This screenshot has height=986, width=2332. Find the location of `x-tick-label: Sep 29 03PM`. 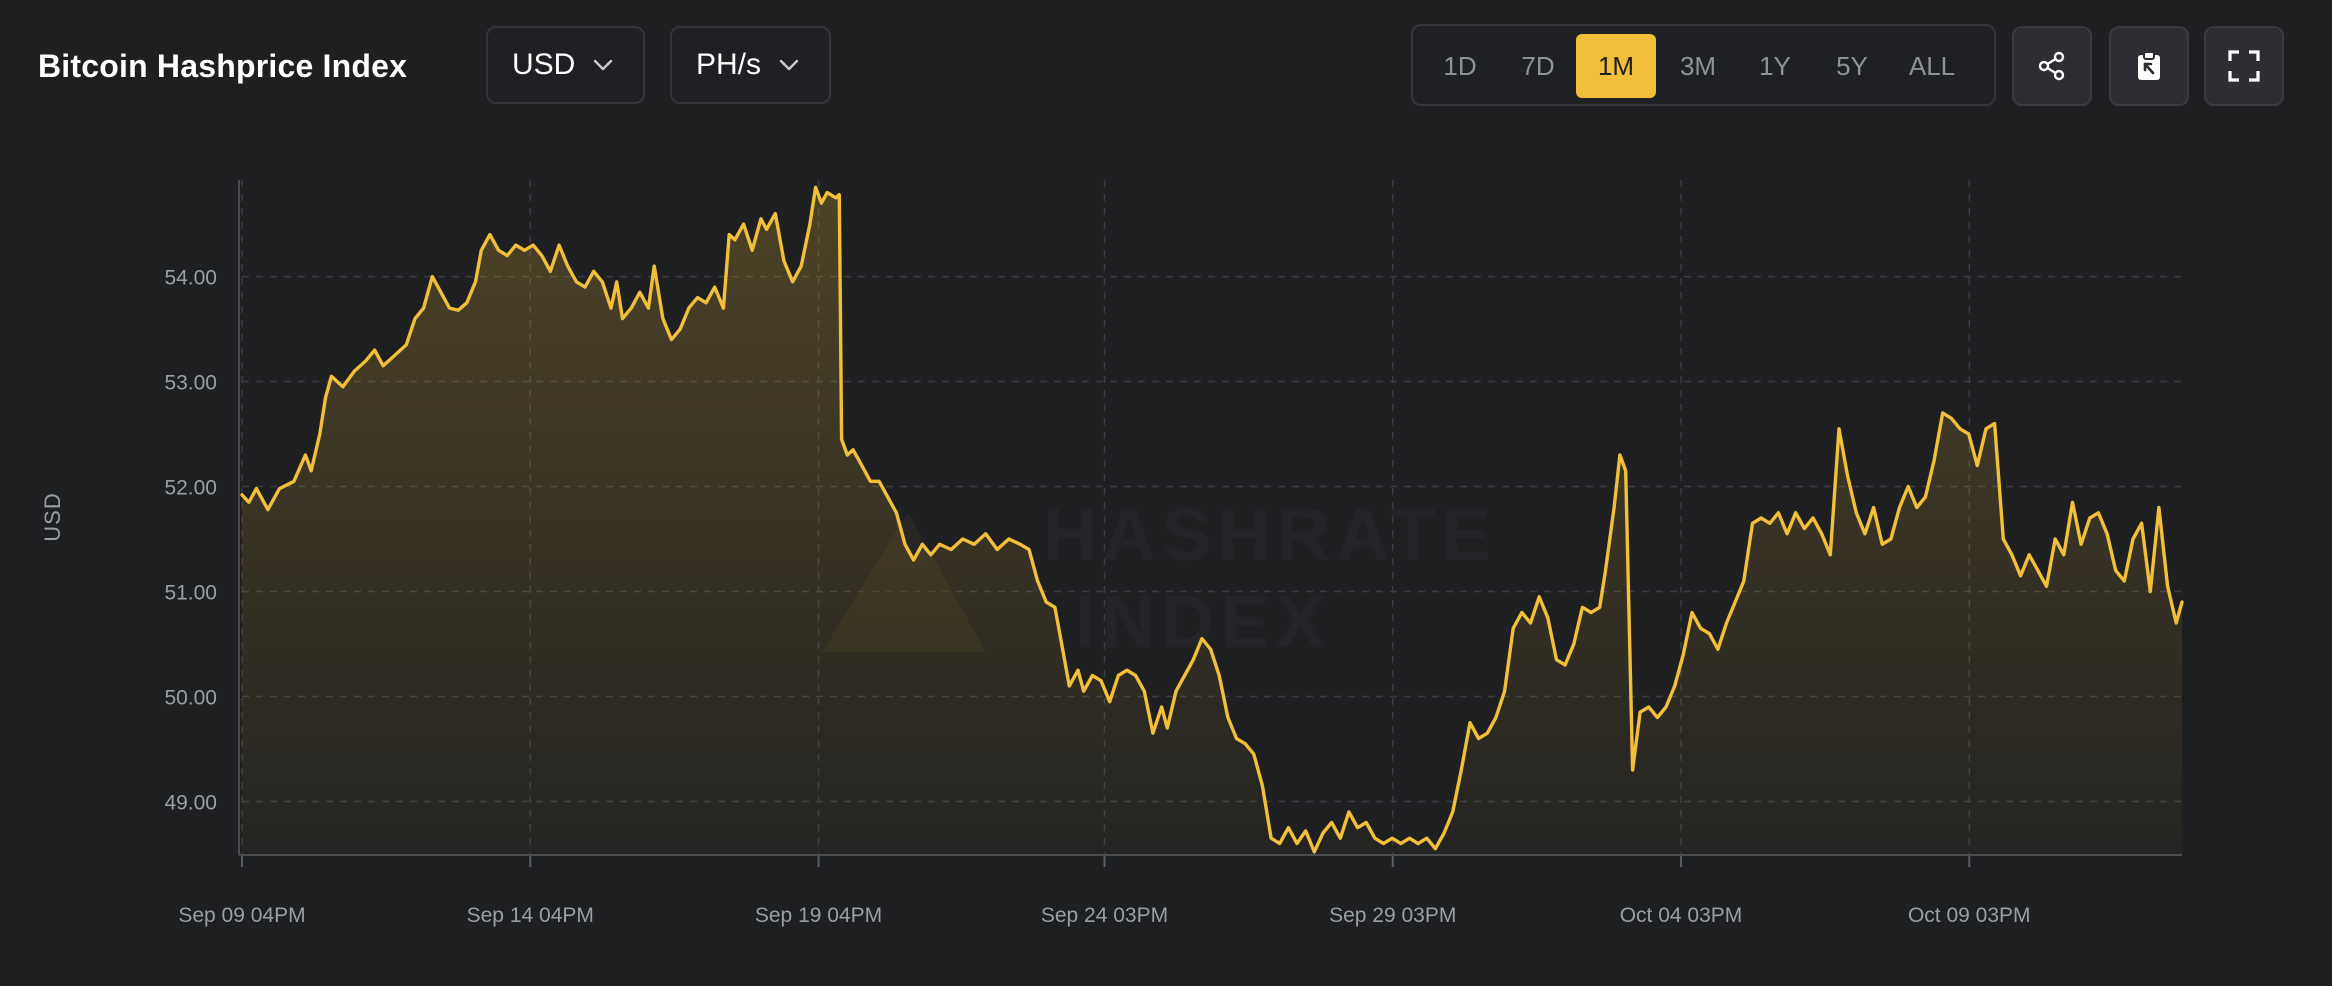

x-tick-label: Sep 29 03PM is located at coordinates (1392, 915).